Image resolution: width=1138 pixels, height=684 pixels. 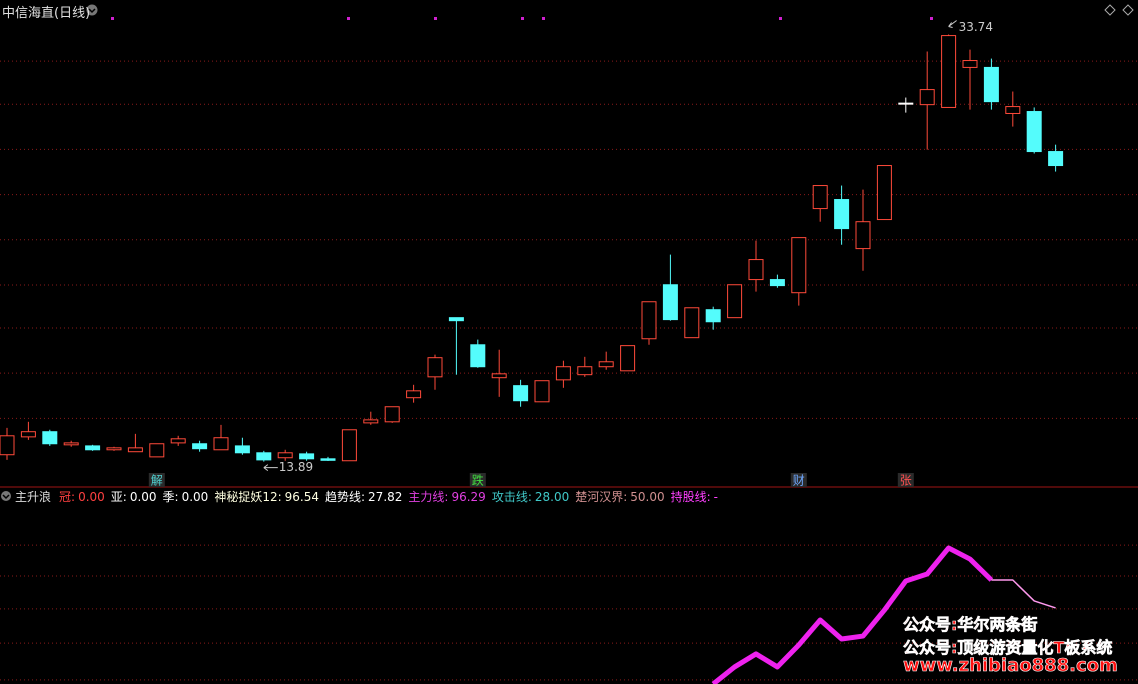 I want to click on watermark: www.zhibiao888.com, so click(x=1010, y=666).